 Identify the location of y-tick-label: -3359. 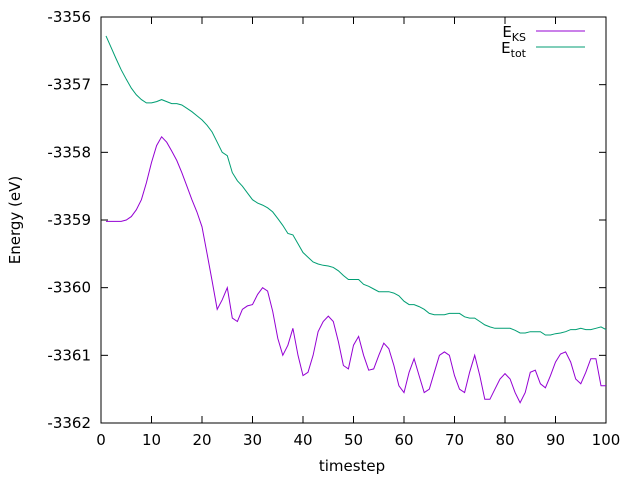
(69, 220).